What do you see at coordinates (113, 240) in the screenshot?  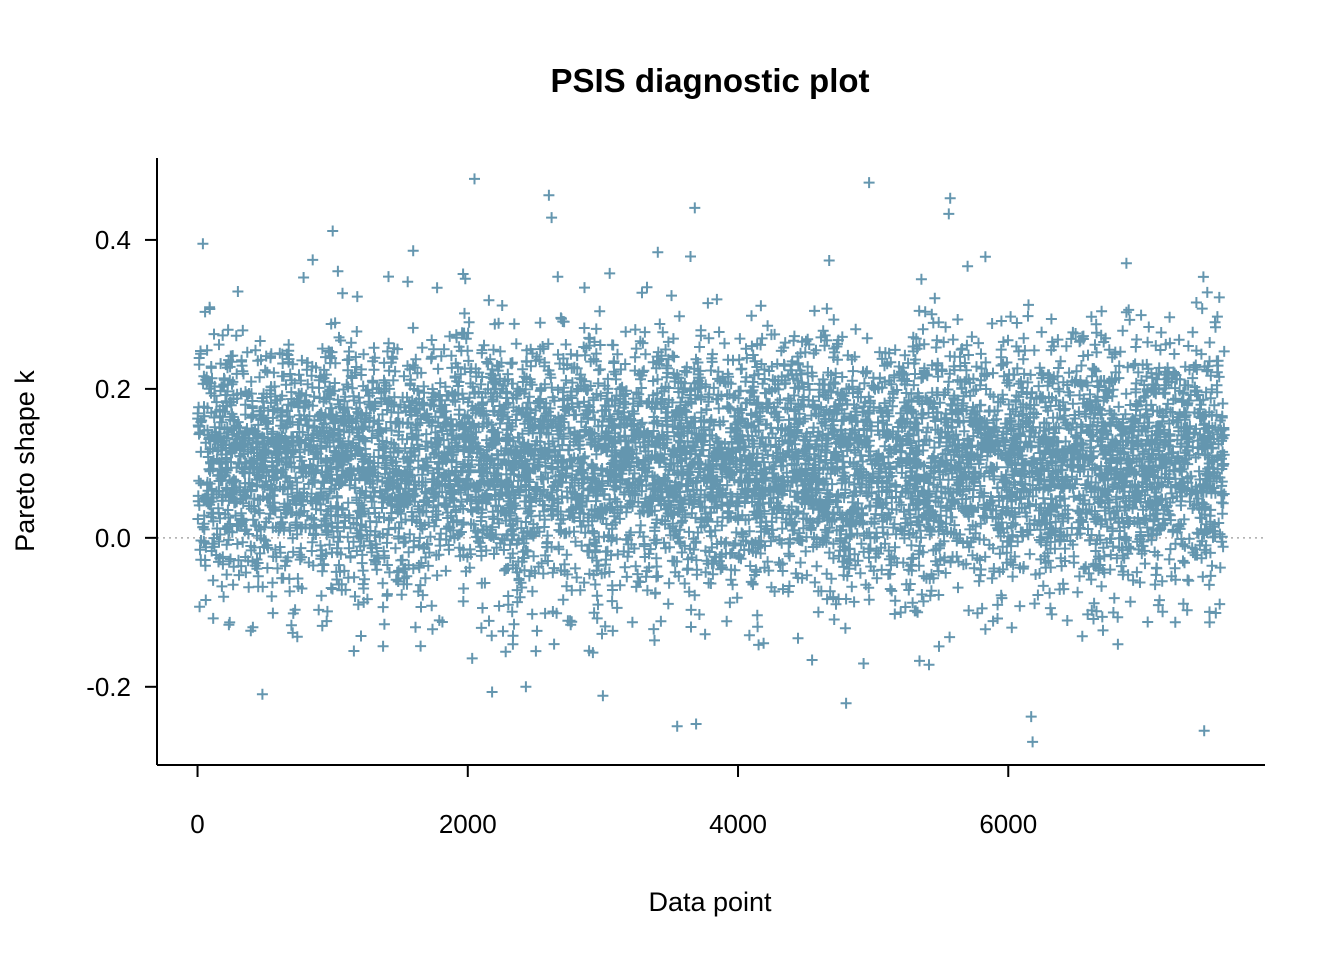 I see `y-tick-label: 0.4` at bounding box center [113, 240].